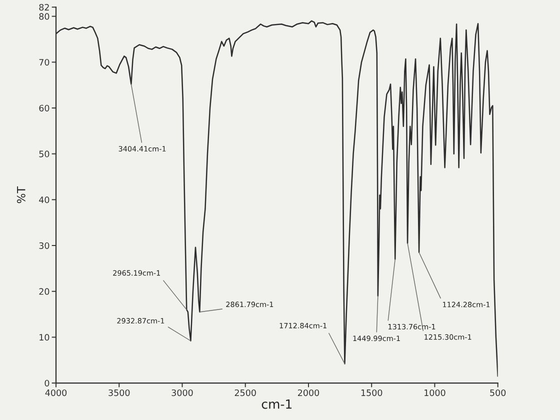  I want to click on y-tick-label: 60, so click(44, 108).